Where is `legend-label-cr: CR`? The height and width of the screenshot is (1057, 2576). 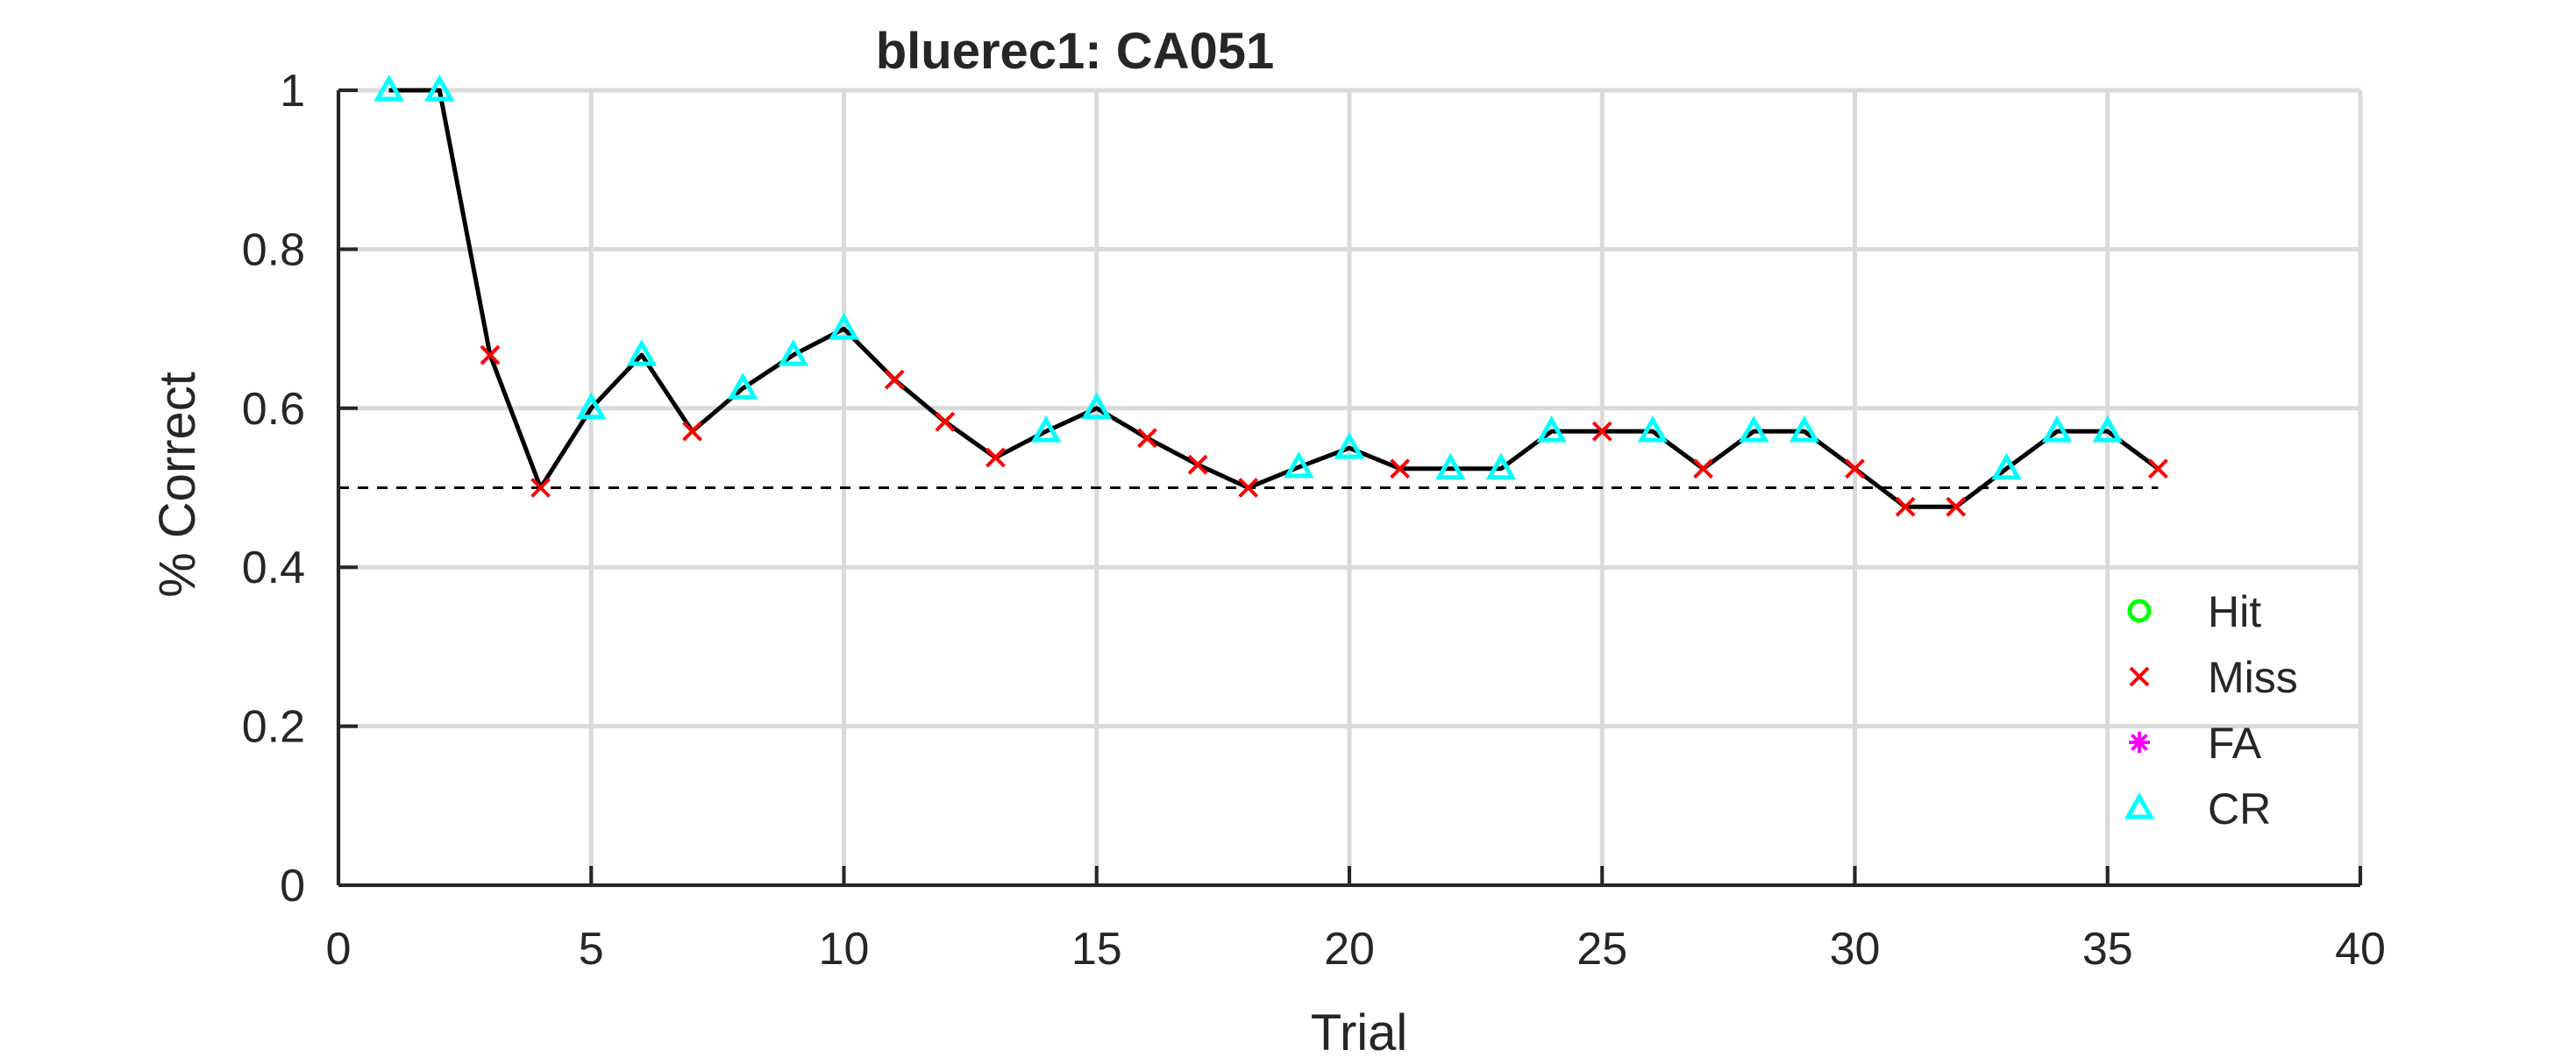 legend-label-cr: CR is located at coordinates (2239, 809).